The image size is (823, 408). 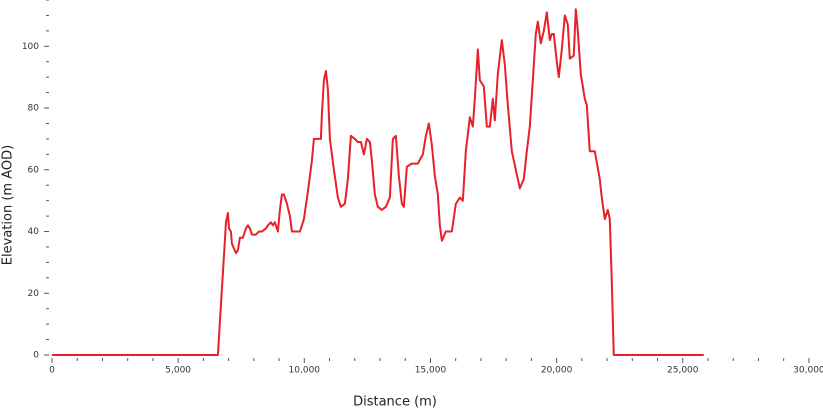 What do you see at coordinates (34, 294) in the screenshot?
I see `y-tick-label: 20` at bounding box center [34, 294].